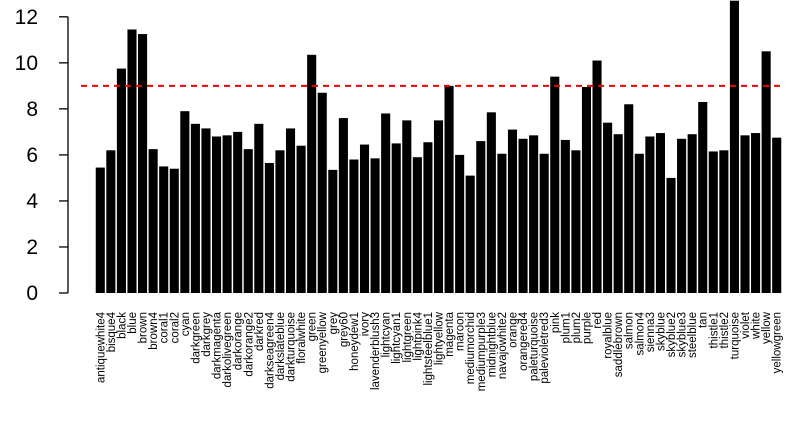 The height and width of the screenshot is (435, 794). What do you see at coordinates (714, 330) in the screenshot?
I see `x-tick-label: thistle1` at bounding box center [714, 330].